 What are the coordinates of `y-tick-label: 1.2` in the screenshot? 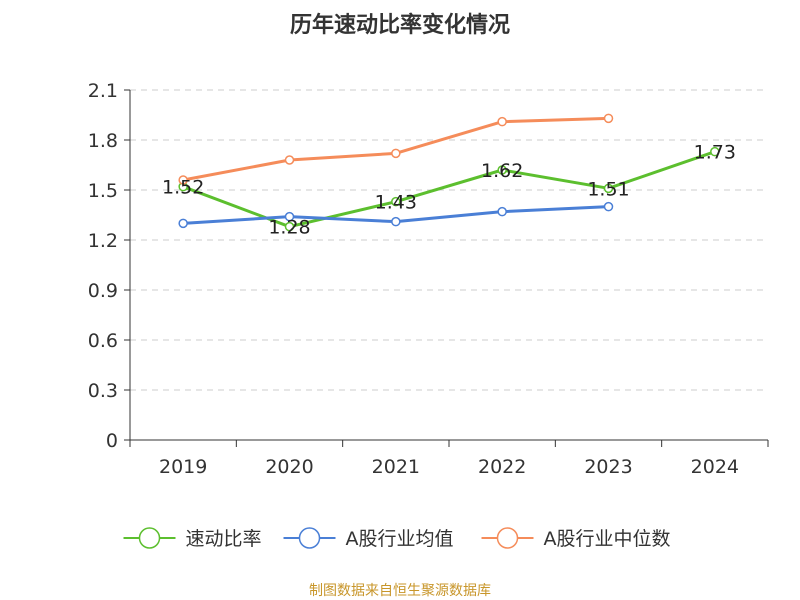 It's located at (103, 241).